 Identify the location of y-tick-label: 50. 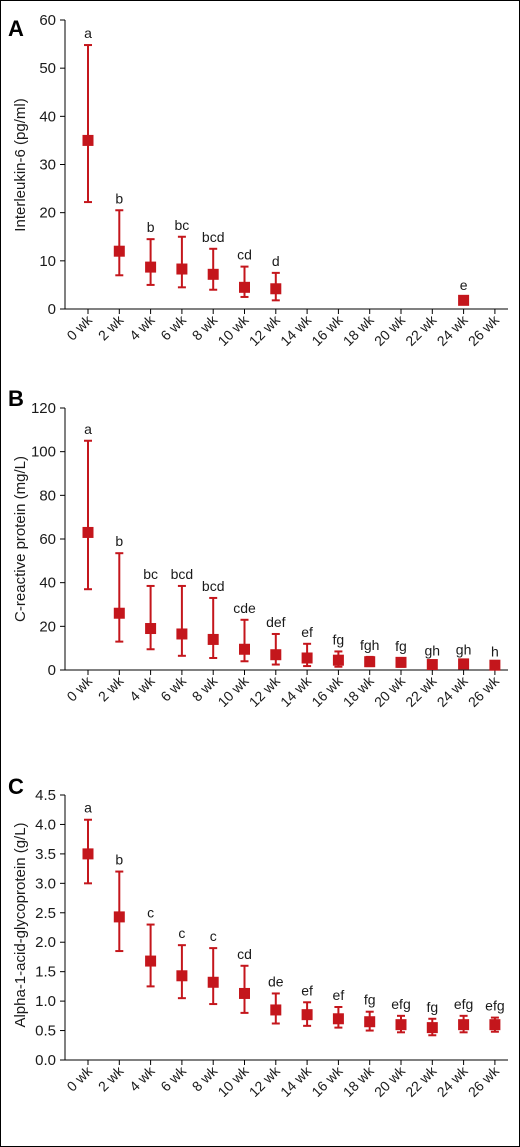
(47, 68).